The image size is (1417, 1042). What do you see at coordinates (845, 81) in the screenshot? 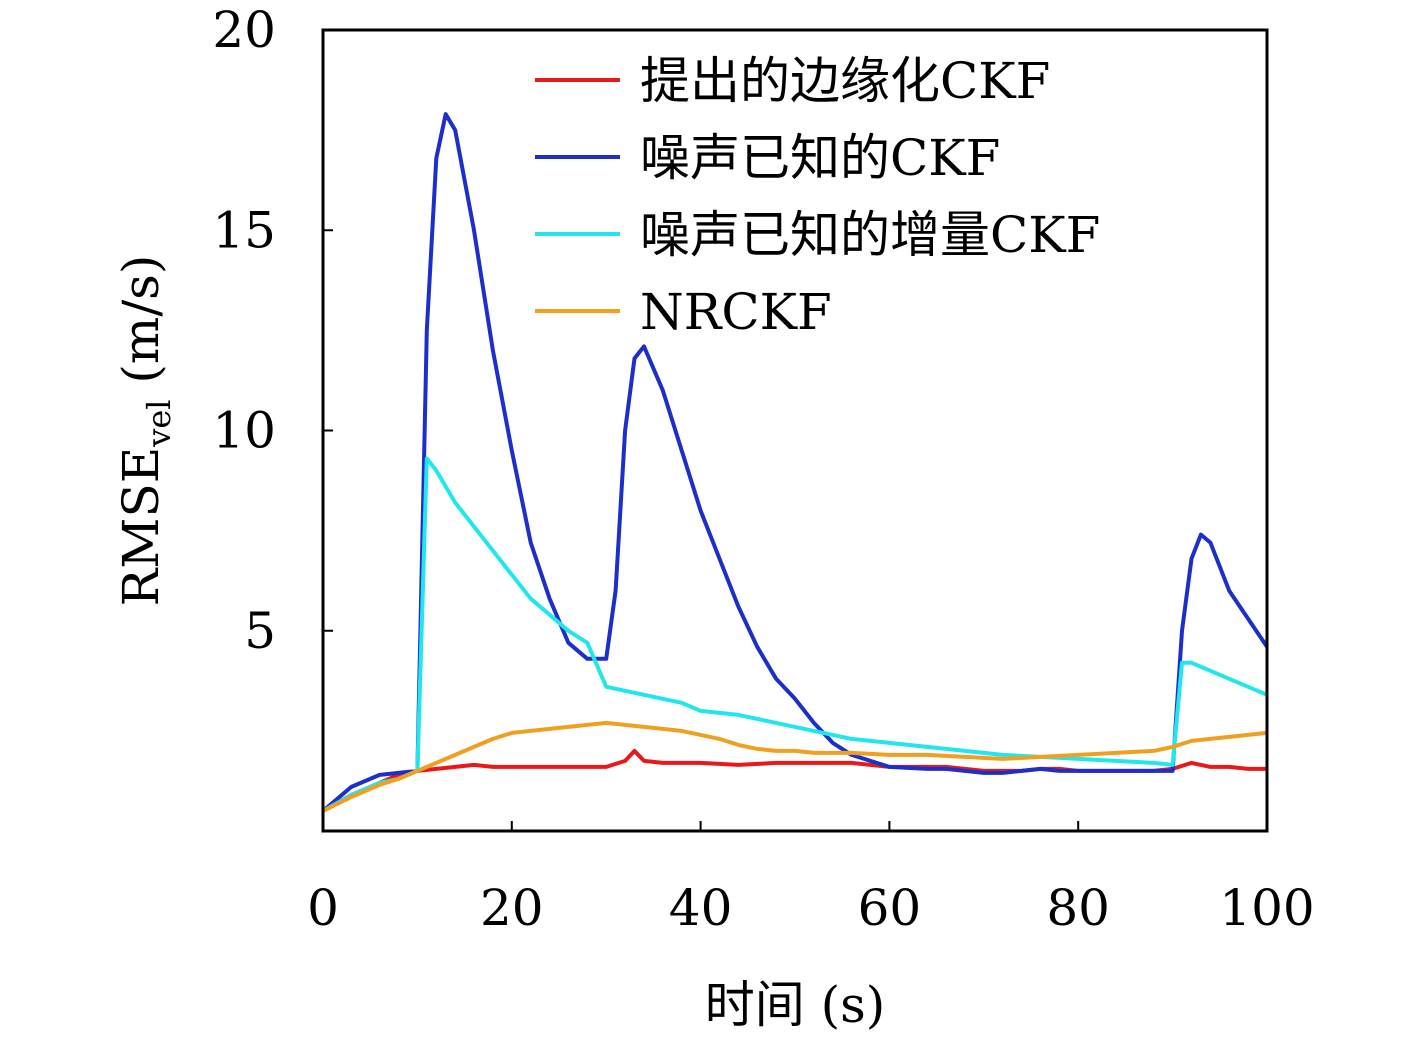
I see `legend-label-1: 提出的边缘化CKF` at bounding box center [845, 81].